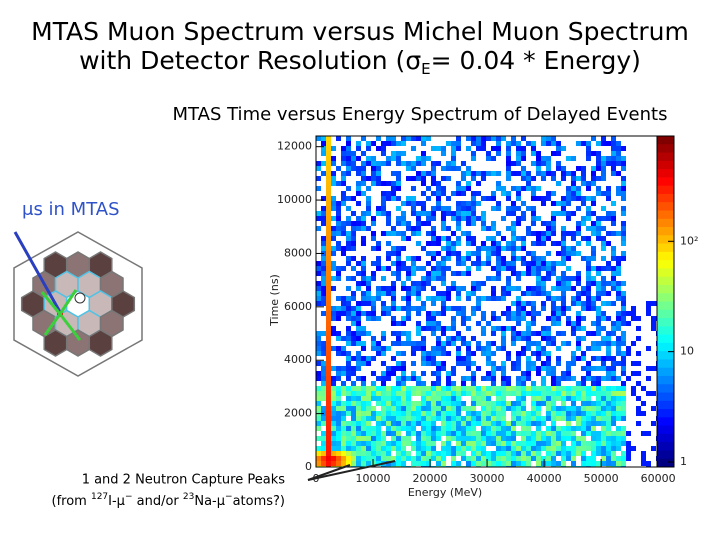 This screenshot has width=720, height=540. Describe the element at coordinates (665, 422) in the screenshot. I see `colorbar-step` at that location.